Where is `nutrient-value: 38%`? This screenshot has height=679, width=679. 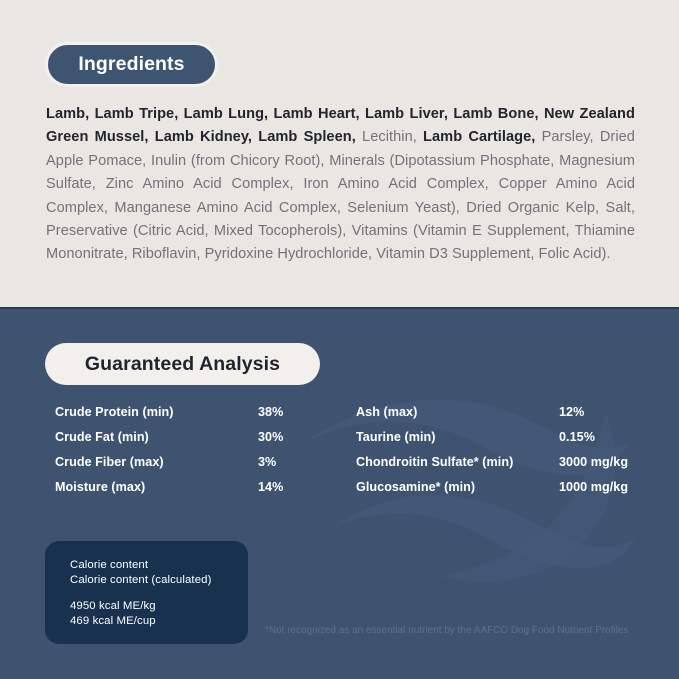 nutrient-value: 38% is located at coordinates (271, 412).